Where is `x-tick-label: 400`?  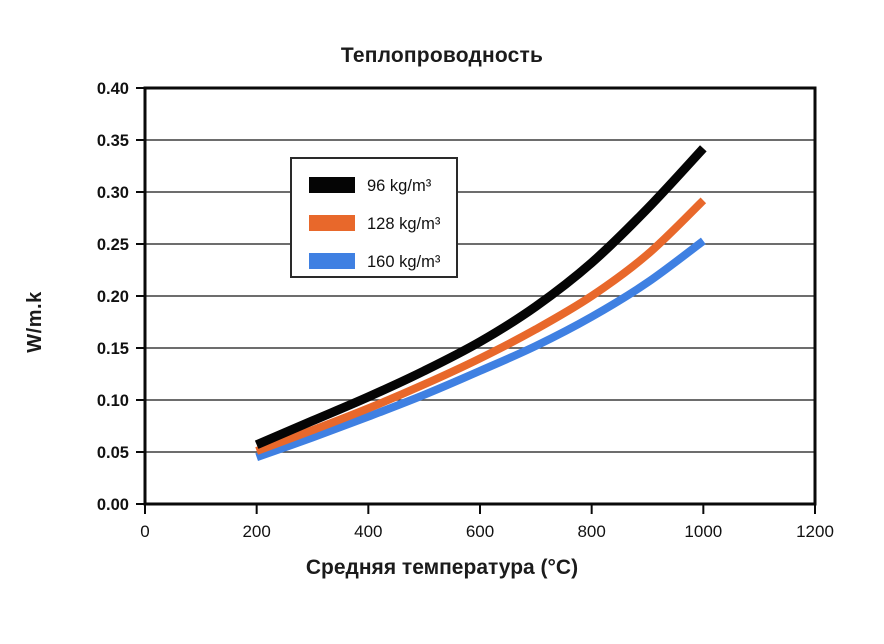
x-tick-label: 400 is located at coordinates (368, 531).